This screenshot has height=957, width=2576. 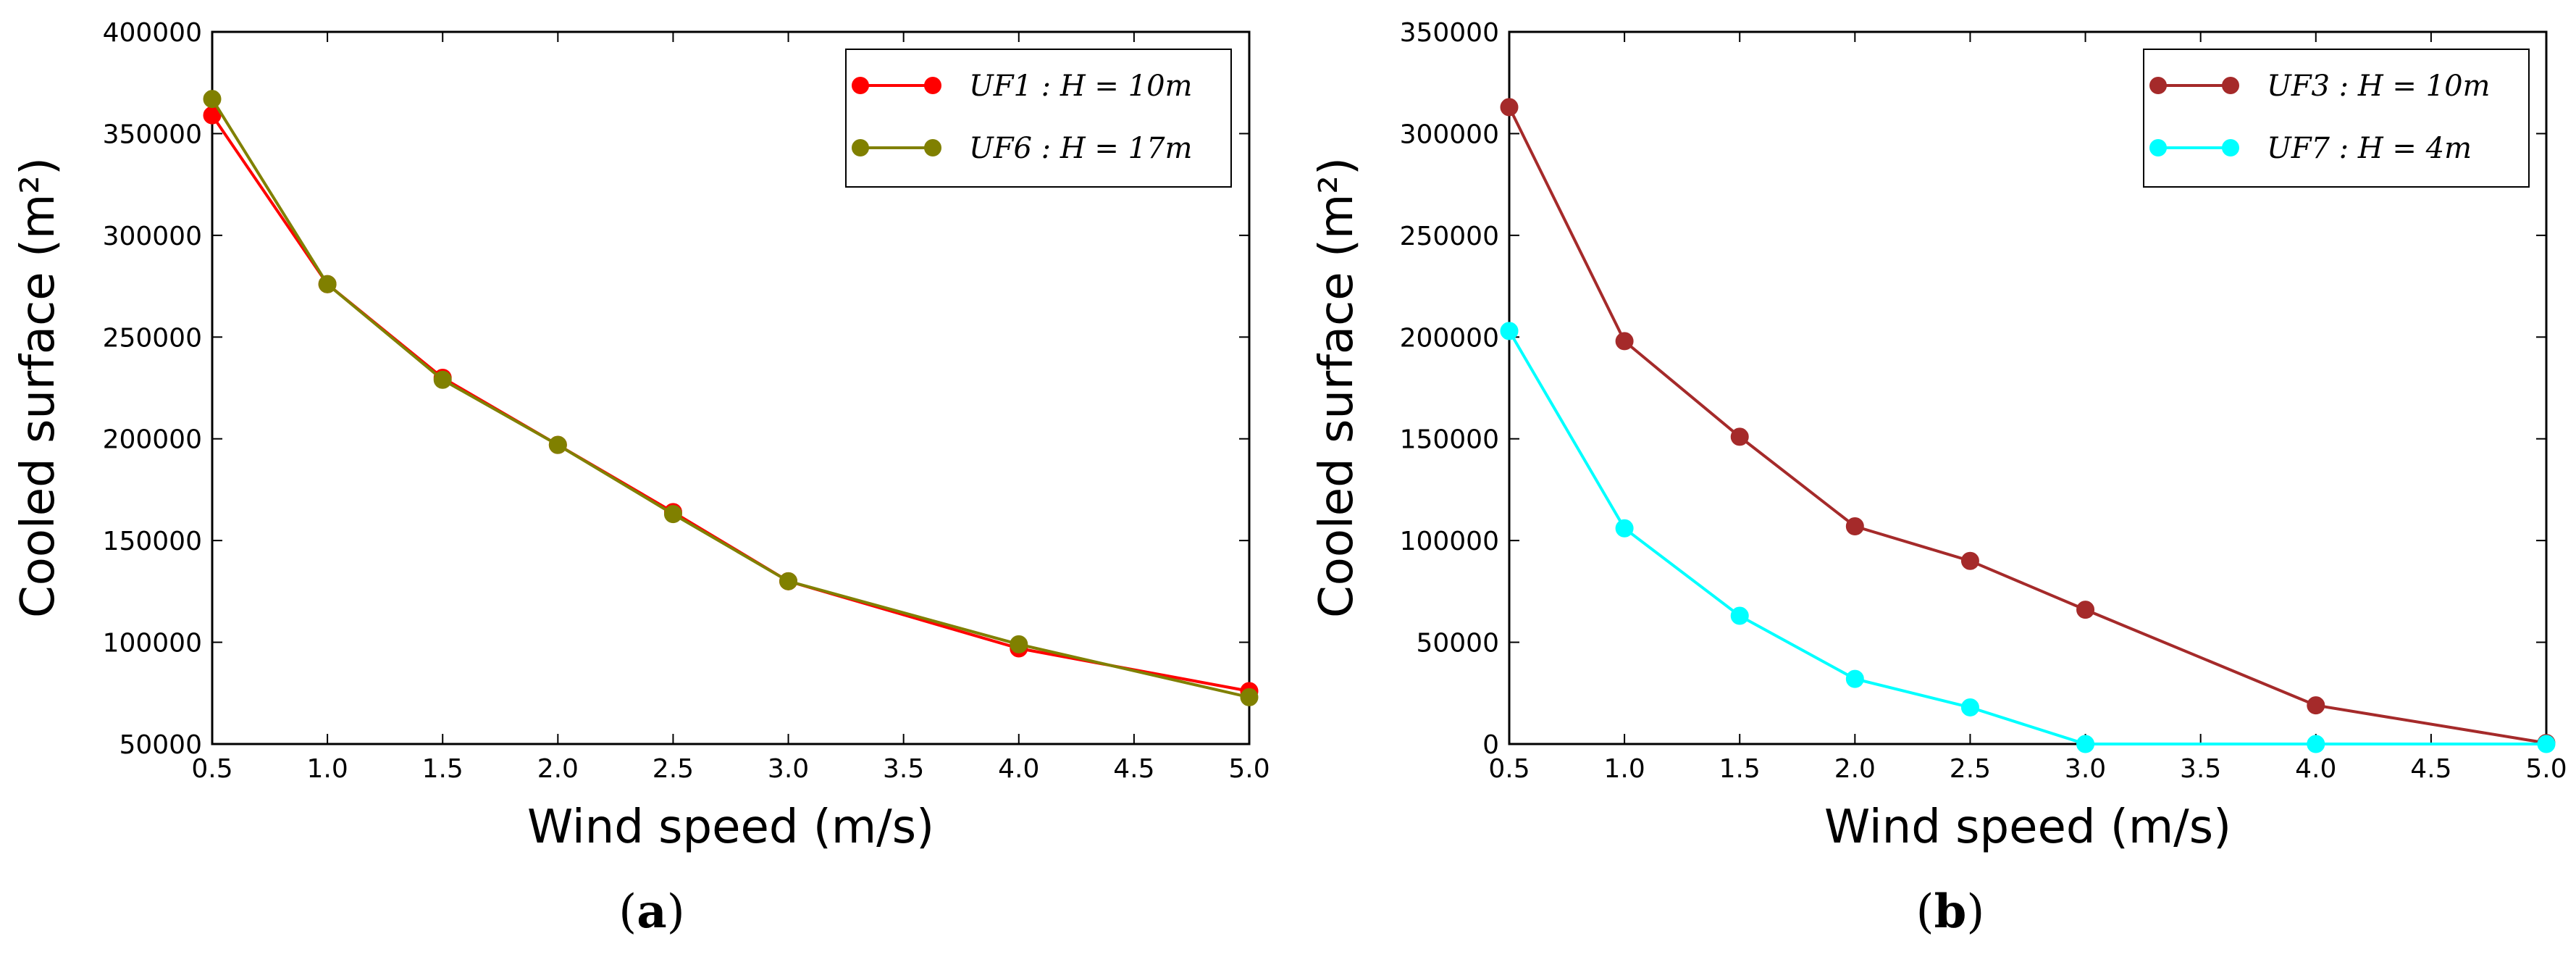 I want to click on x-tick-label-a: 4.5, so click(x=1133, y=769).